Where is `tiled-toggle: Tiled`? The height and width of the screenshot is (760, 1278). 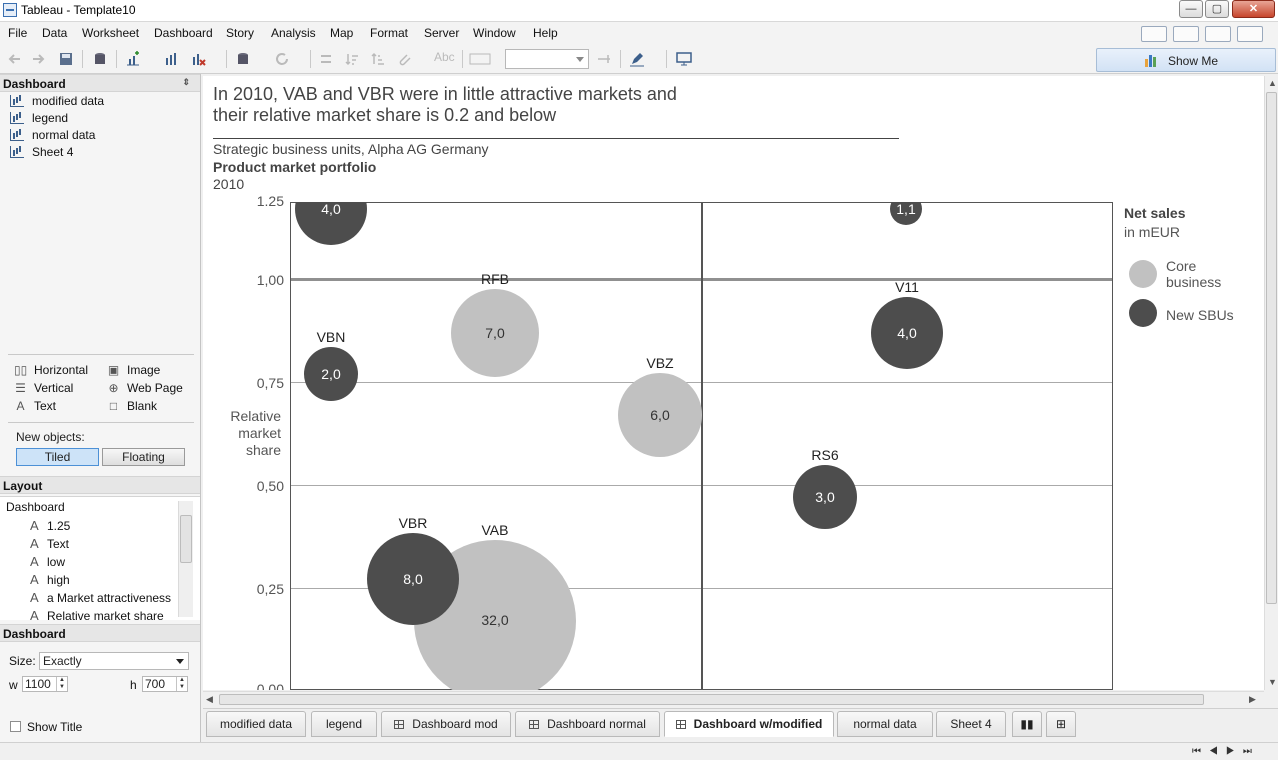 tiled-toggle: Tiled is located at coordinates (57, 457).